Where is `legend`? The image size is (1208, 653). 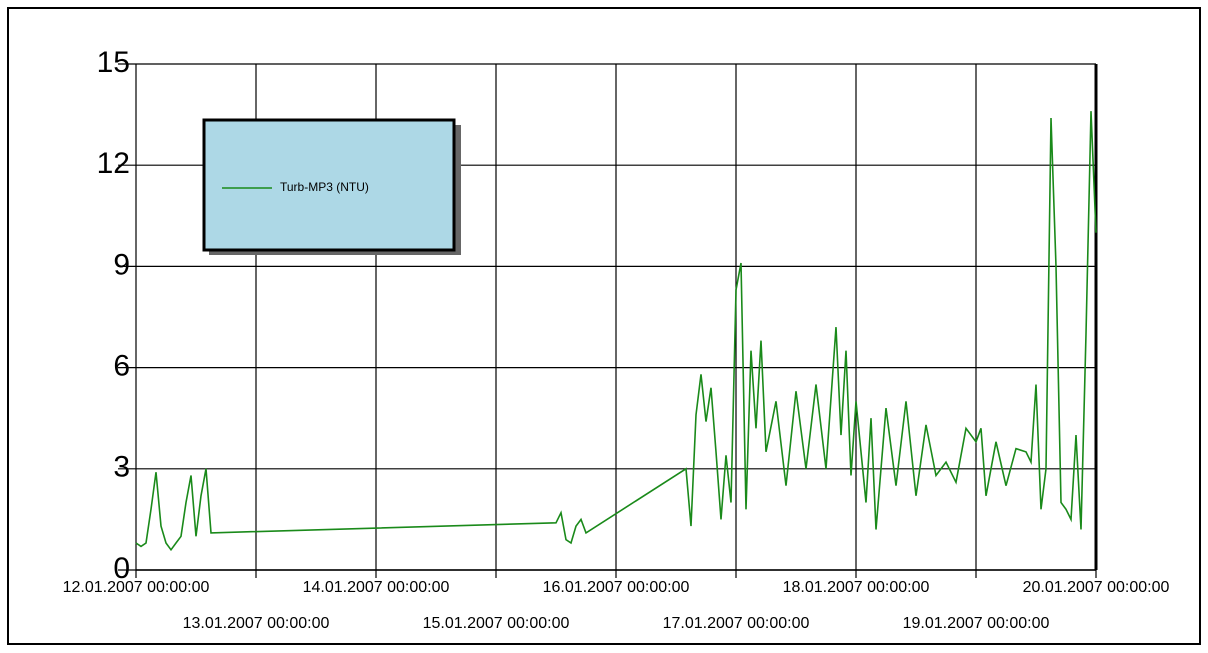
legend is located at coordinates (329, 185).